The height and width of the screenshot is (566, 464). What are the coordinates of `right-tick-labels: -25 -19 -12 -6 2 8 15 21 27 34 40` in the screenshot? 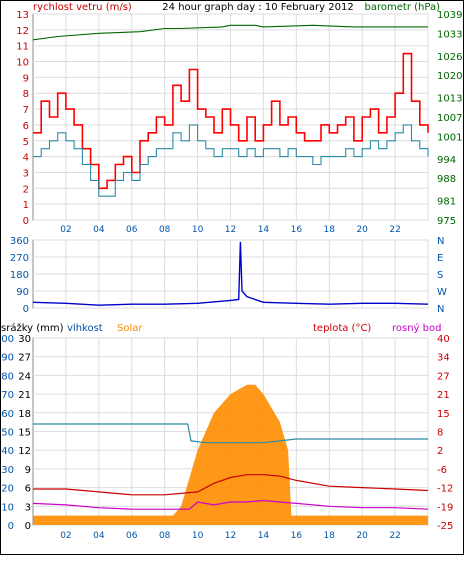 It's located at (445, 433).